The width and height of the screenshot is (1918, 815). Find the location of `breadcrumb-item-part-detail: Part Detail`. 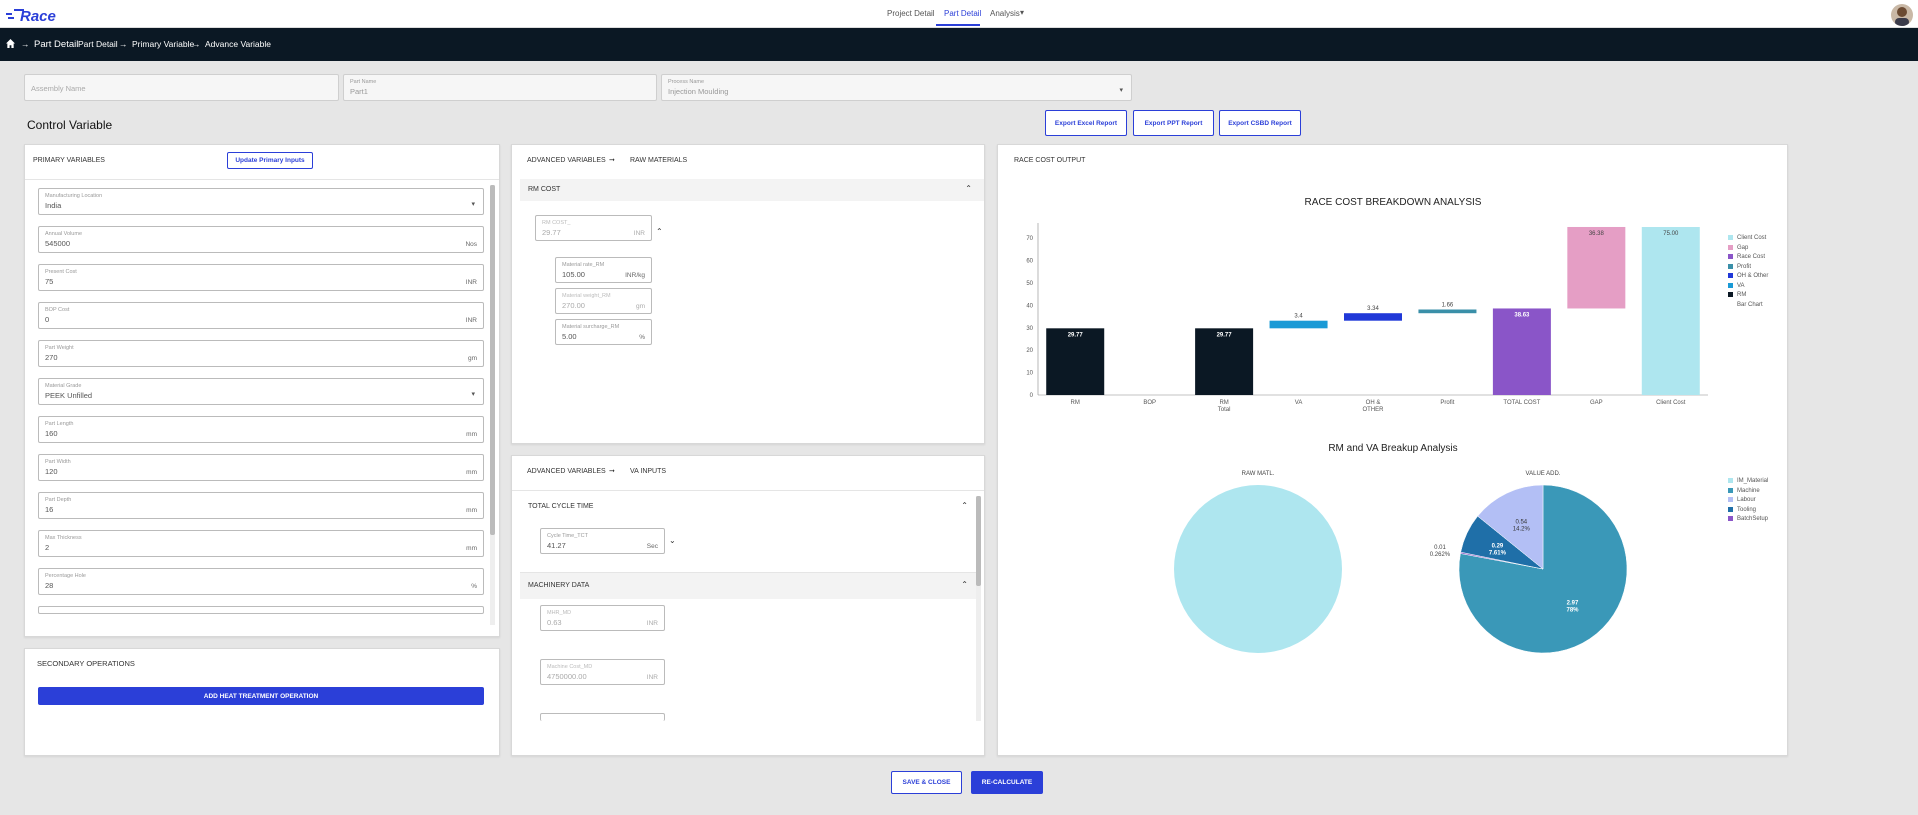

breadcrumb-item-part-detail: Part Detail is located at coordinates (56, 44).